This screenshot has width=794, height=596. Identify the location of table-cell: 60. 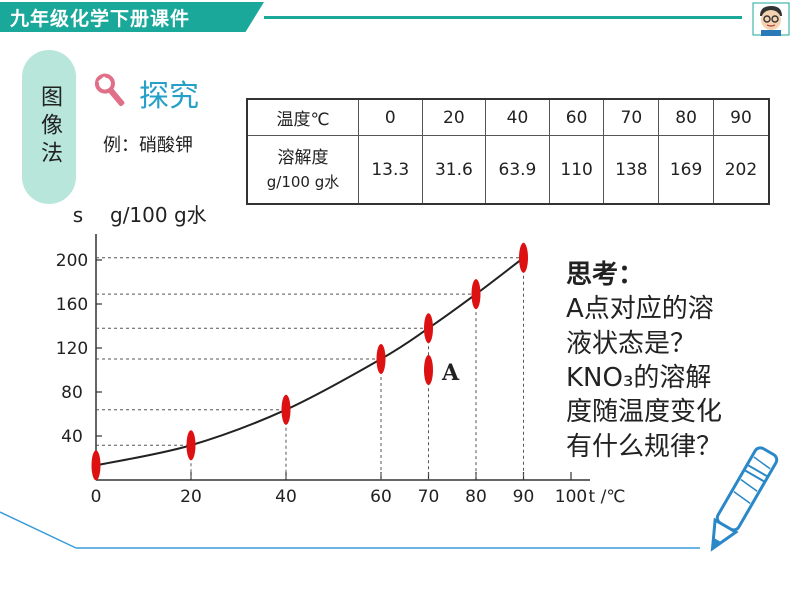
(576, 117).